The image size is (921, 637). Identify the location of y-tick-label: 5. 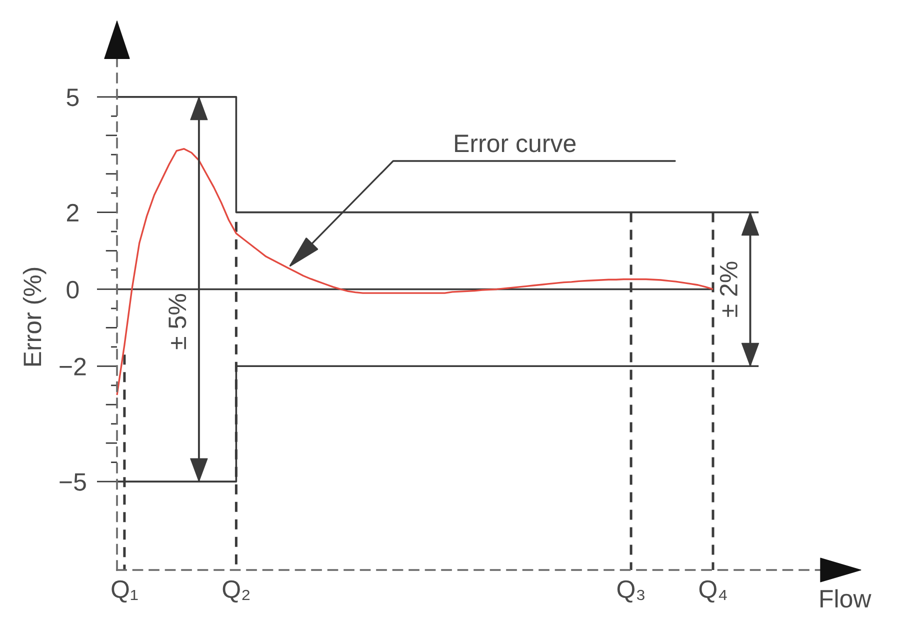
(72, 97).